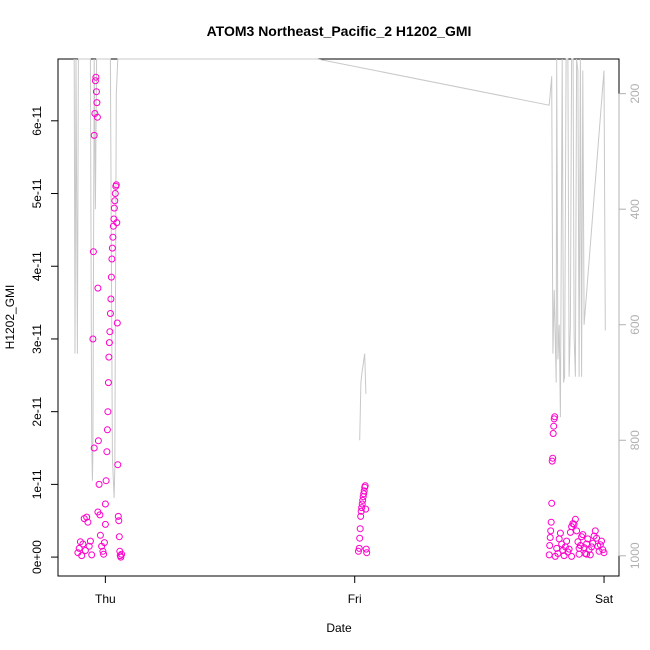 The width and height of the screenshot is (650, 650). I want to click on chart-title: ATOM3 Northeast_Pacific_2 H1202_GMI, so click(339, 31).